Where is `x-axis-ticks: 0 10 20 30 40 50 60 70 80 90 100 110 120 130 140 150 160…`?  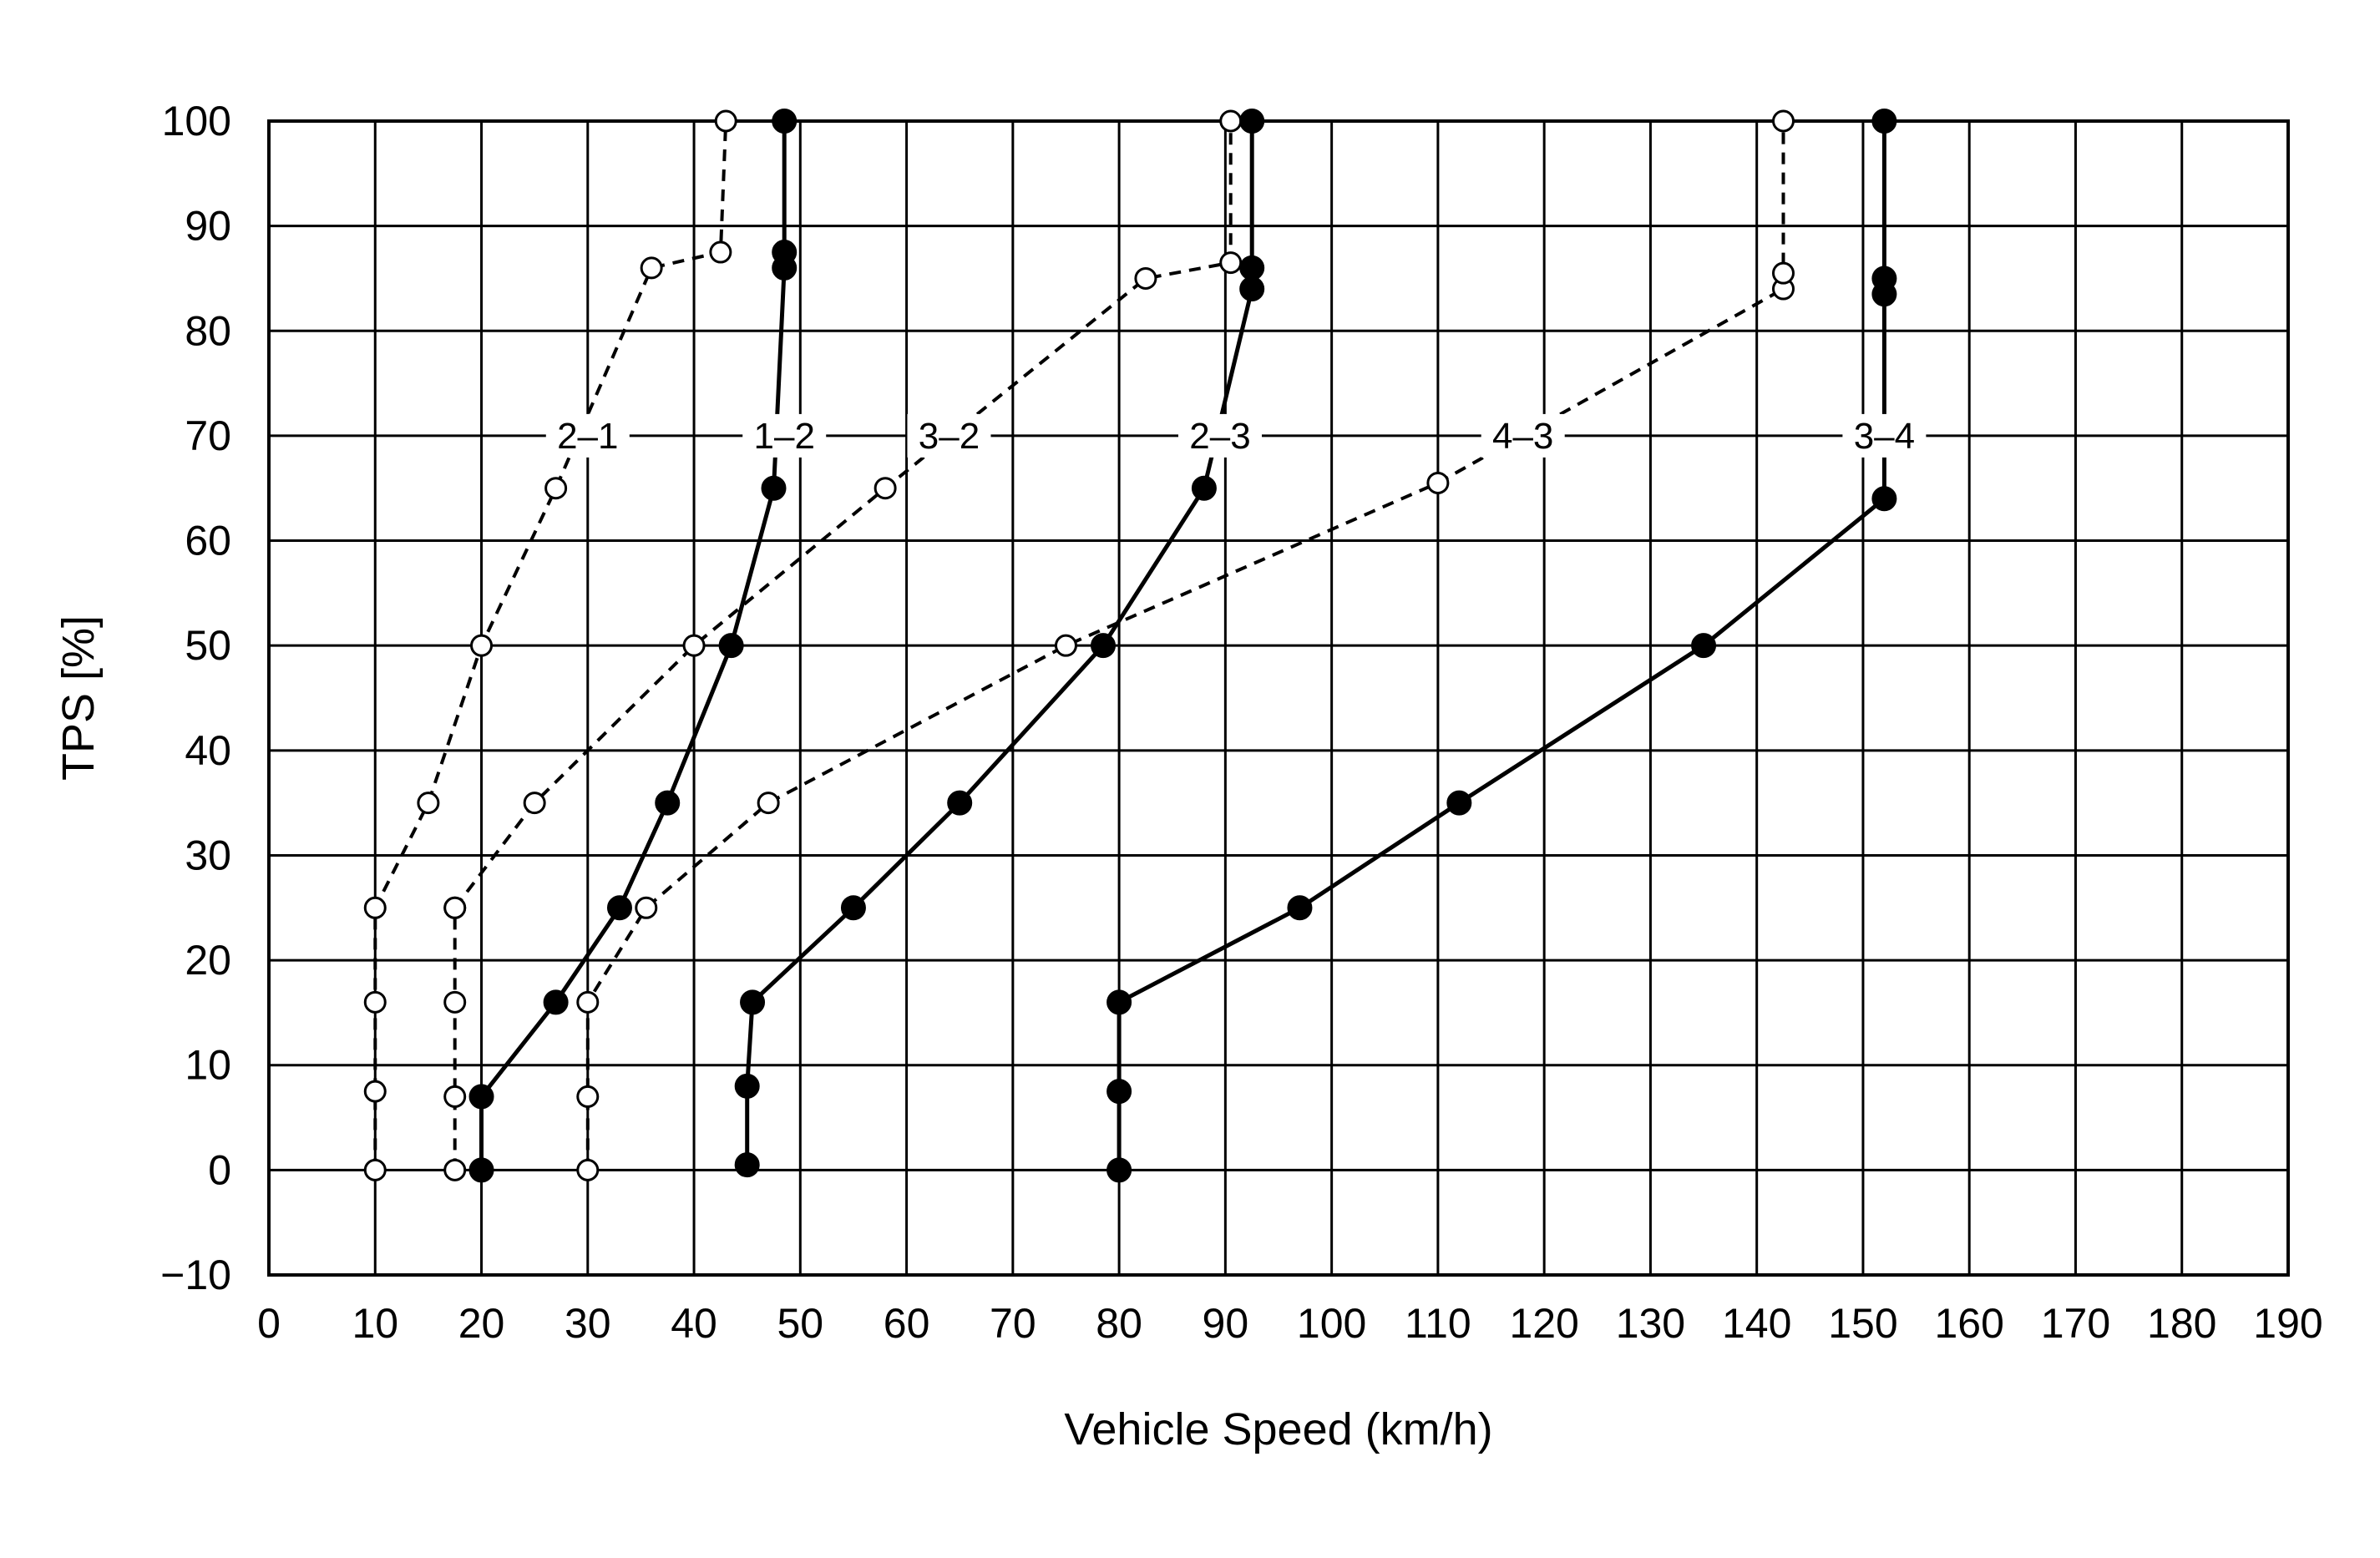 x-axis-ticks: 0 10 20 30 40 50 60 70 80 90 100 110 120 130 140 150 160… is located at coordinates (1290, 1323).